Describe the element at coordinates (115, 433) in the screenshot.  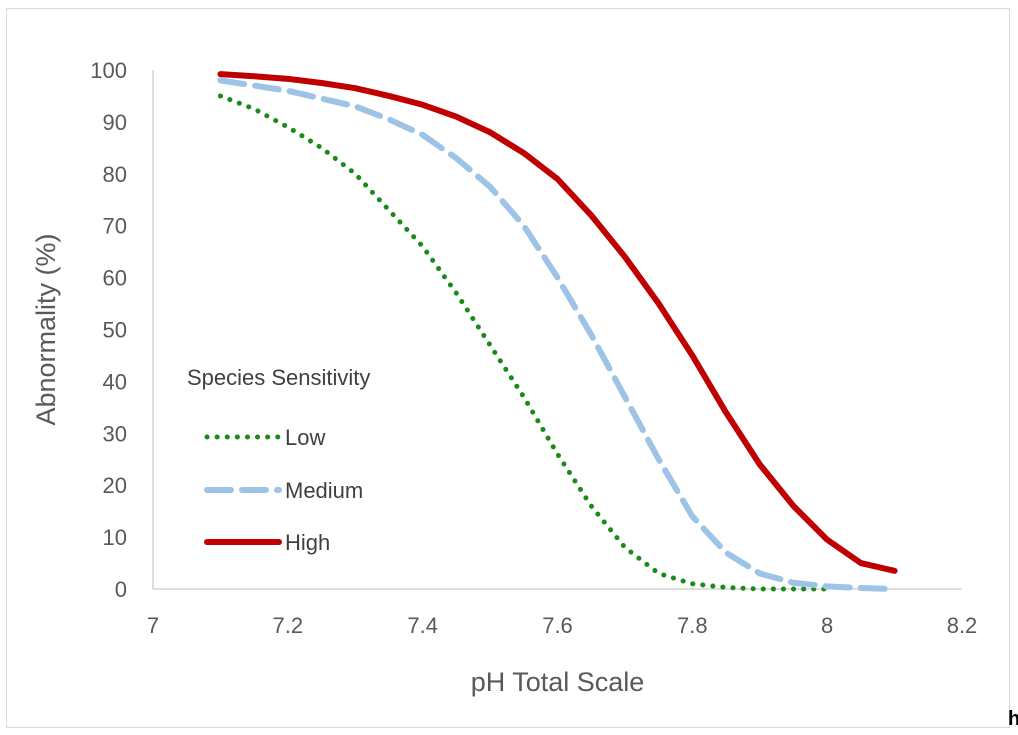
I see `y-tick-label: 30` at that location.